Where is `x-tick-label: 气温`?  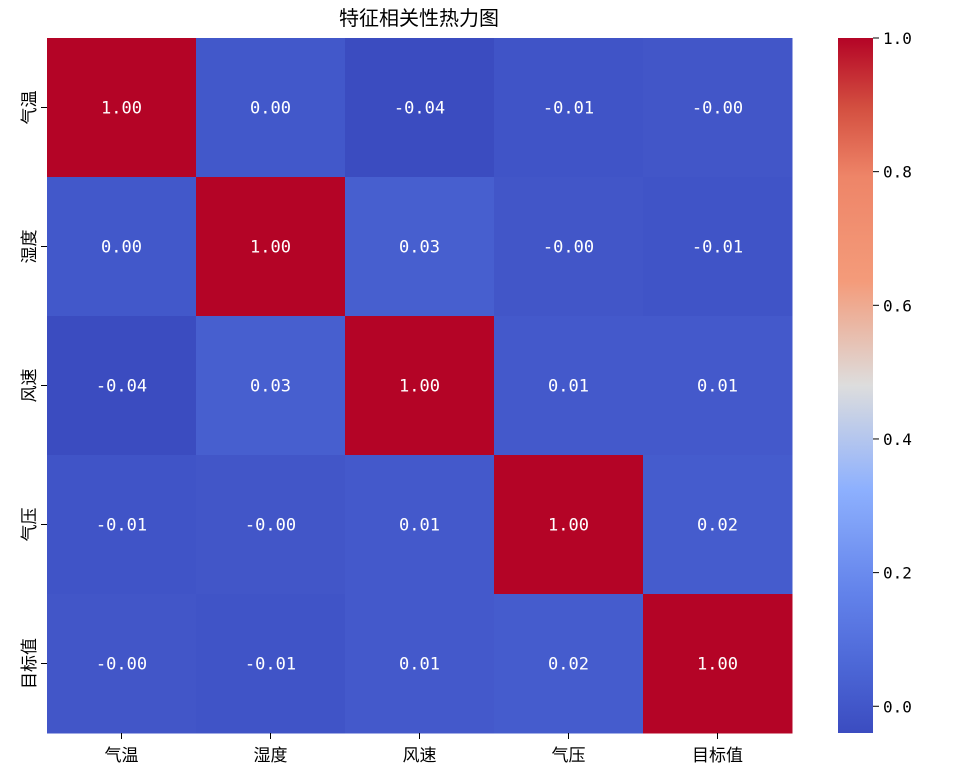
x-tick-label: 气温 is located at coordinates (122, 756).